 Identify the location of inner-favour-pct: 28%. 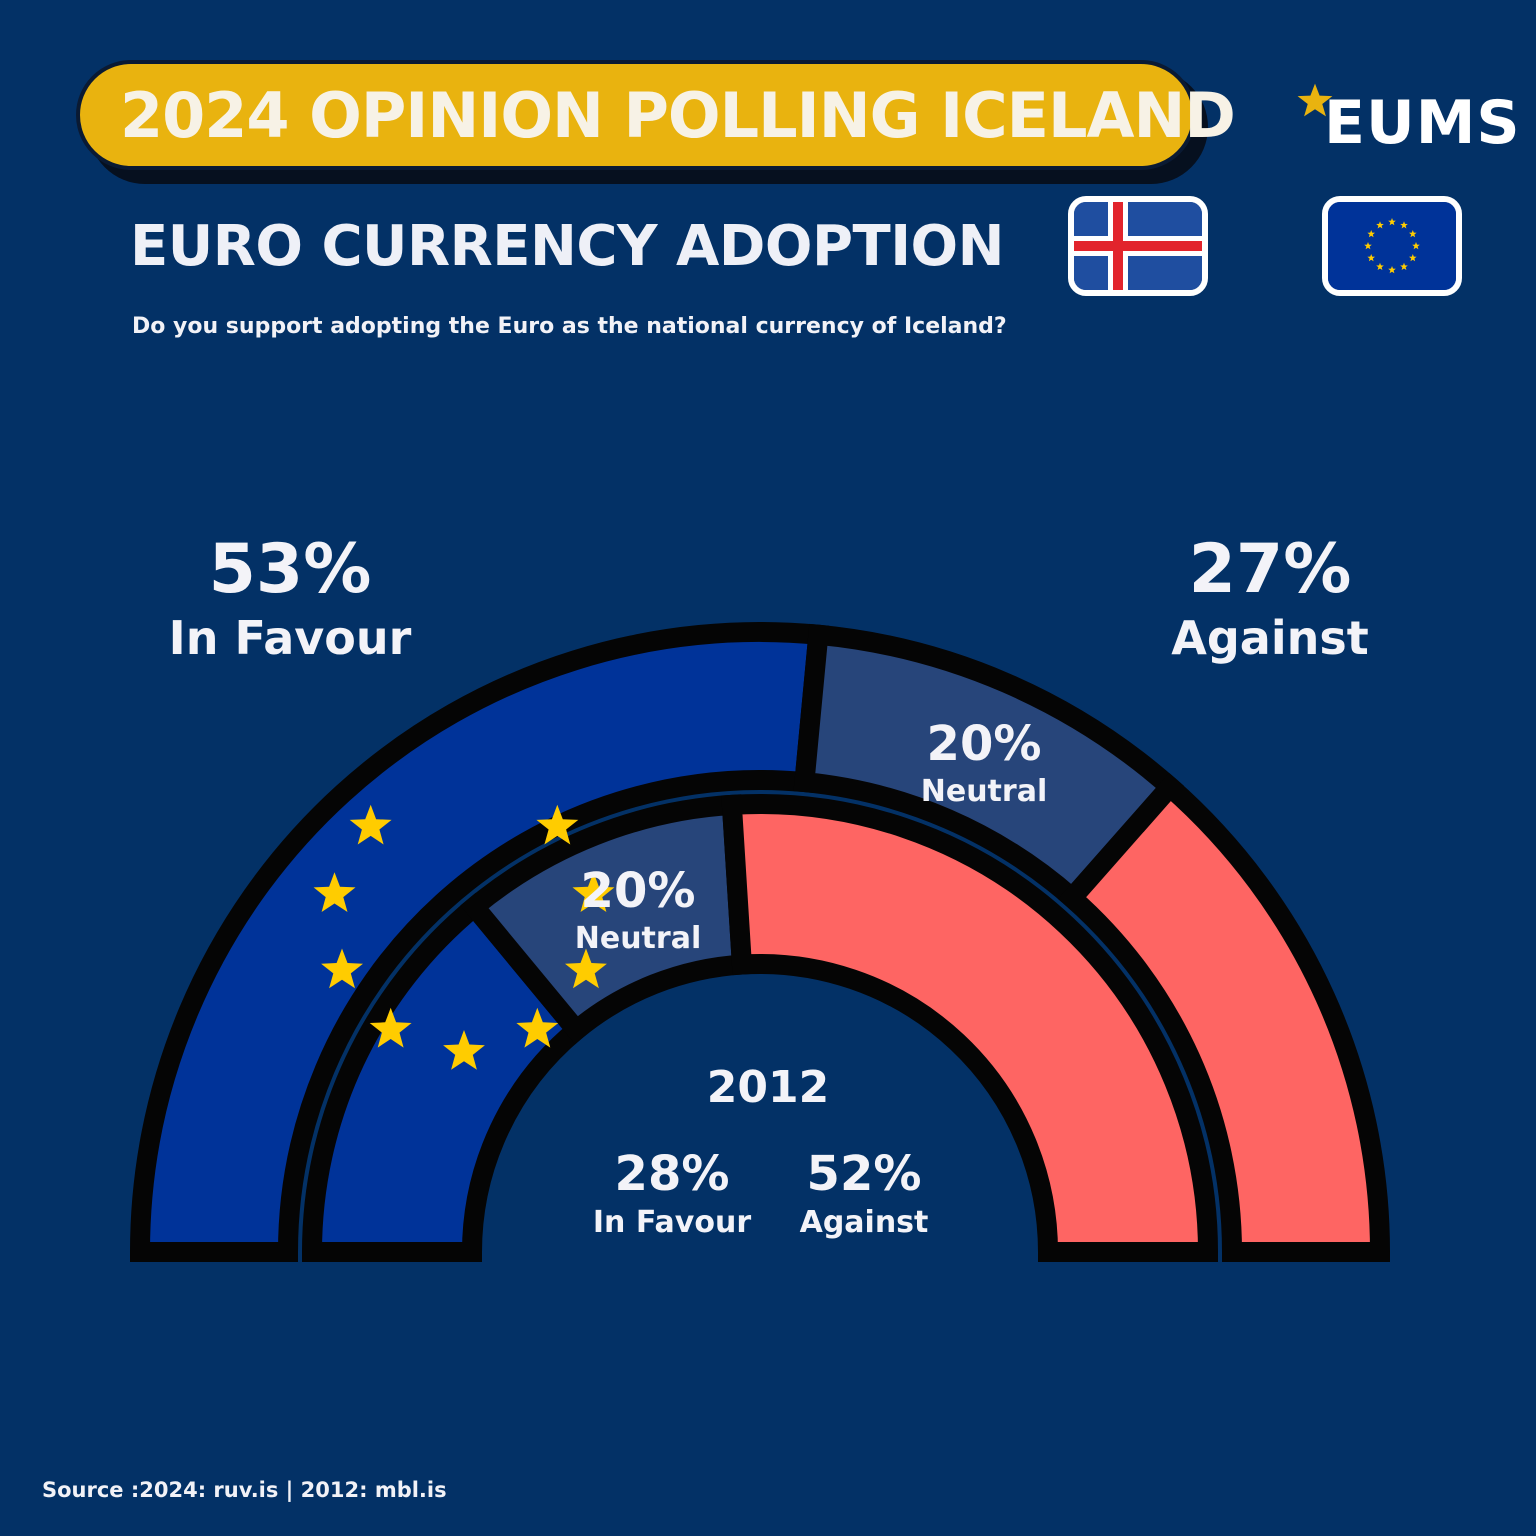
(672, 1174).